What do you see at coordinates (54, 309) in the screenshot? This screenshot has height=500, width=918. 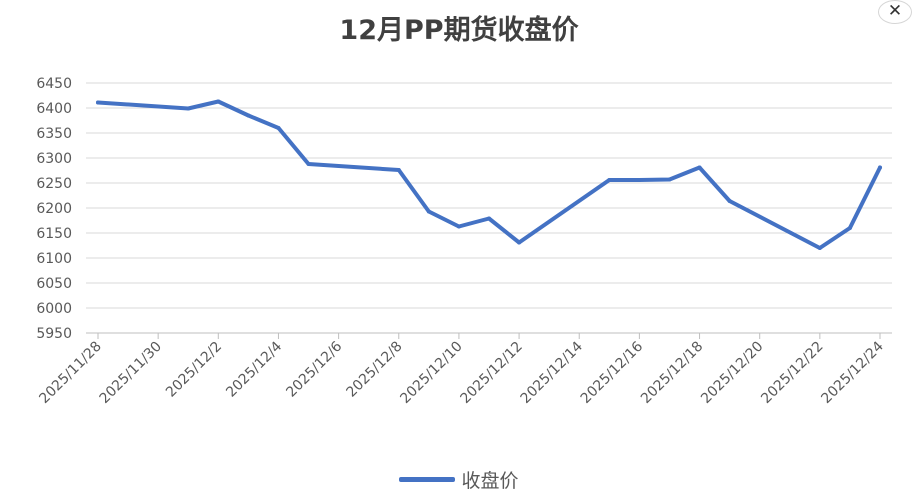 I see `y-tick-label: 6000` at bounding box center [54, 309].